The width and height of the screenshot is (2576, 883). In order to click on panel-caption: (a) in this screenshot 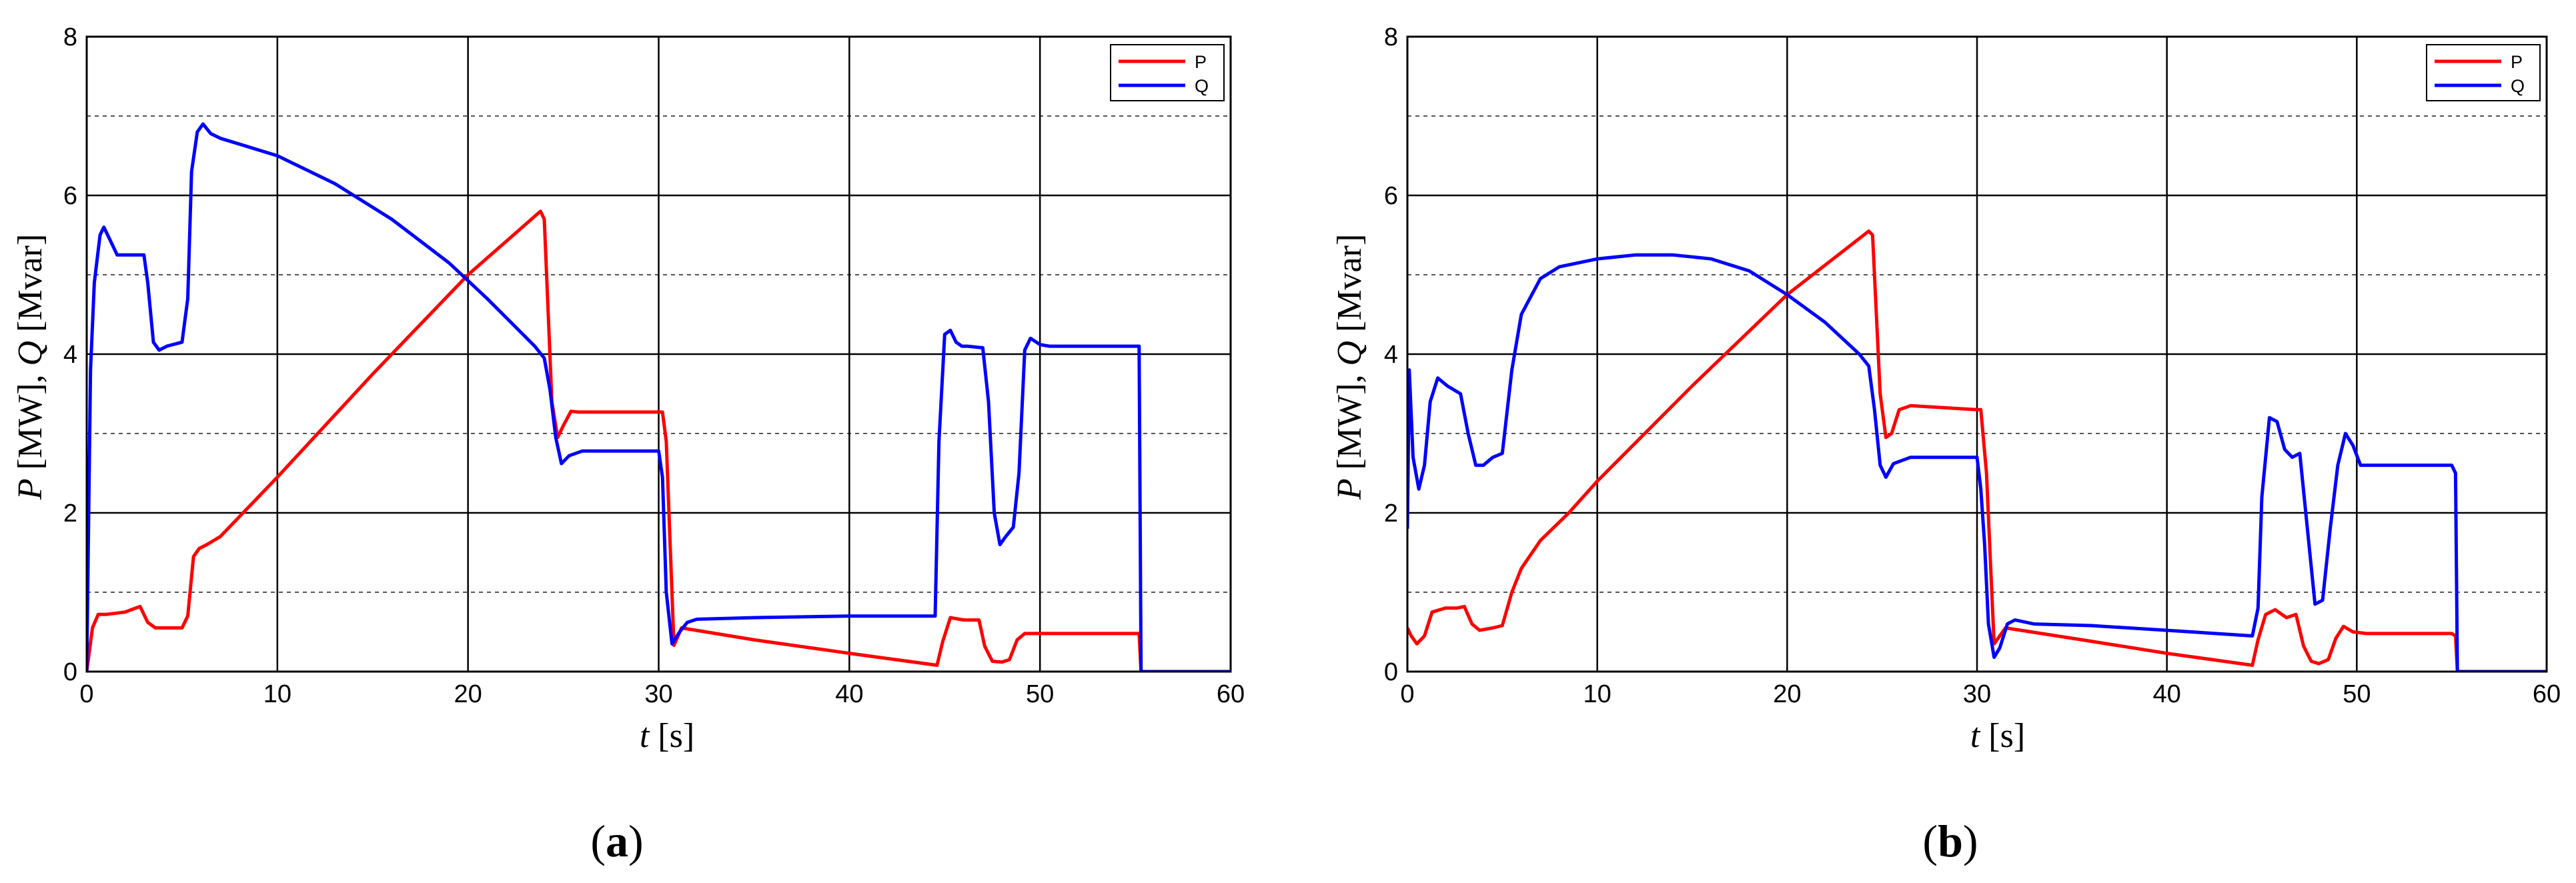, I will do `click(616, 841)`.